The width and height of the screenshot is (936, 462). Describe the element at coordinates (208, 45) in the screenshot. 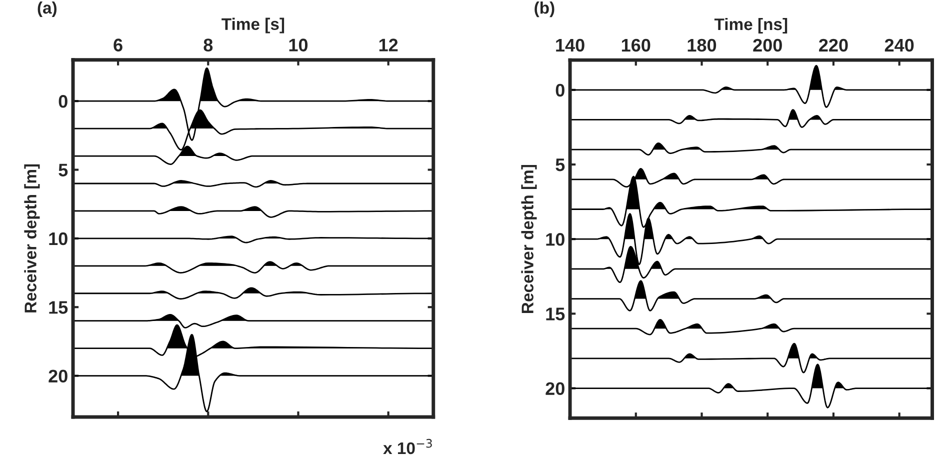

I see `x-tick-label: 8` at that location.